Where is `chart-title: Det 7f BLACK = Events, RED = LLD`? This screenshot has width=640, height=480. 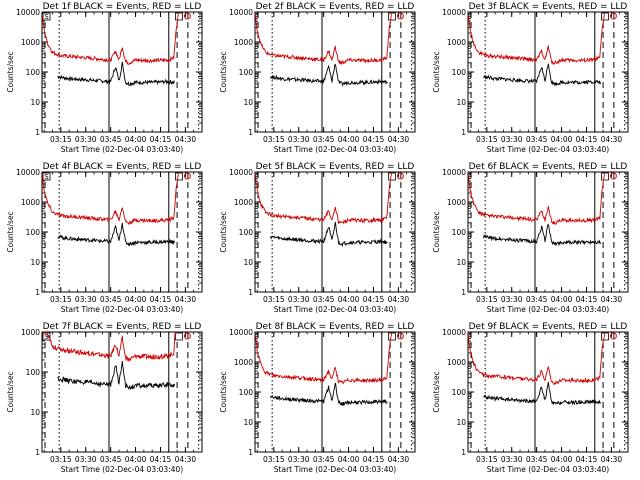 chart-title: Det 7f BLACK = Events, RED = LLD is located at coordinates (122, 327).